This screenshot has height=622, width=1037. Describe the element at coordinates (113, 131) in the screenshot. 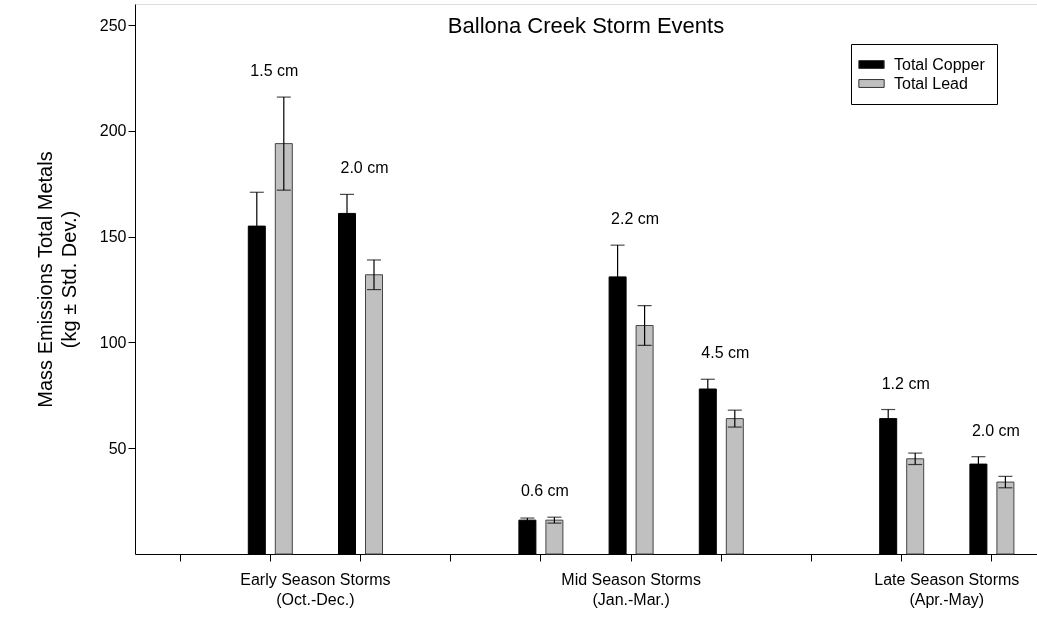

I see `y-tick-label: 200` at that location.